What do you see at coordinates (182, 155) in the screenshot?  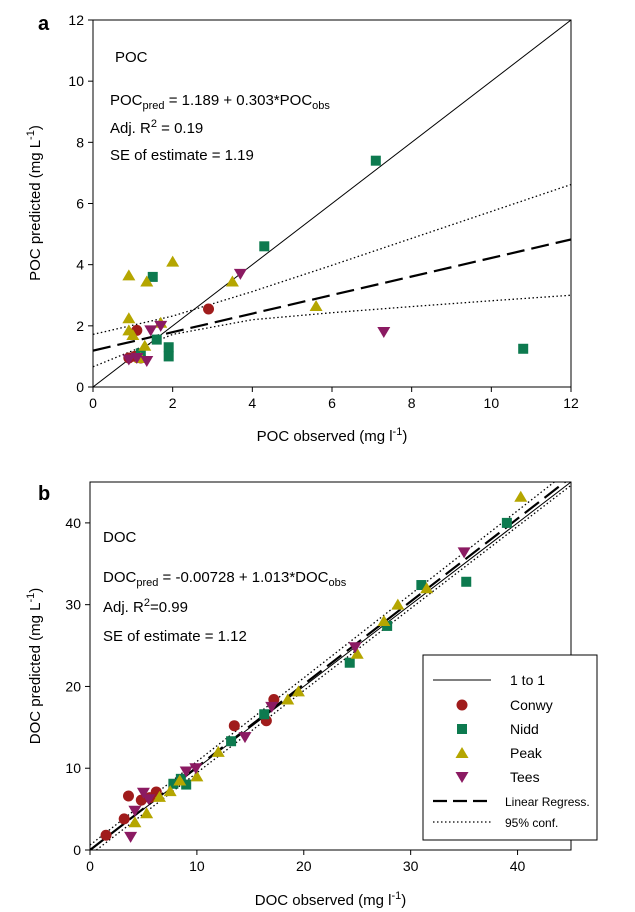 I see `se-text: SE of estimate = 1.19` at bounding box center [182, 155].